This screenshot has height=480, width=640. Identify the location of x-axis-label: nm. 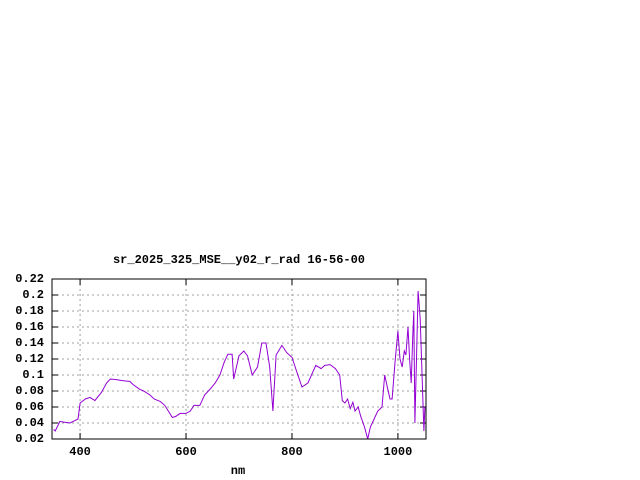
(238, 471).